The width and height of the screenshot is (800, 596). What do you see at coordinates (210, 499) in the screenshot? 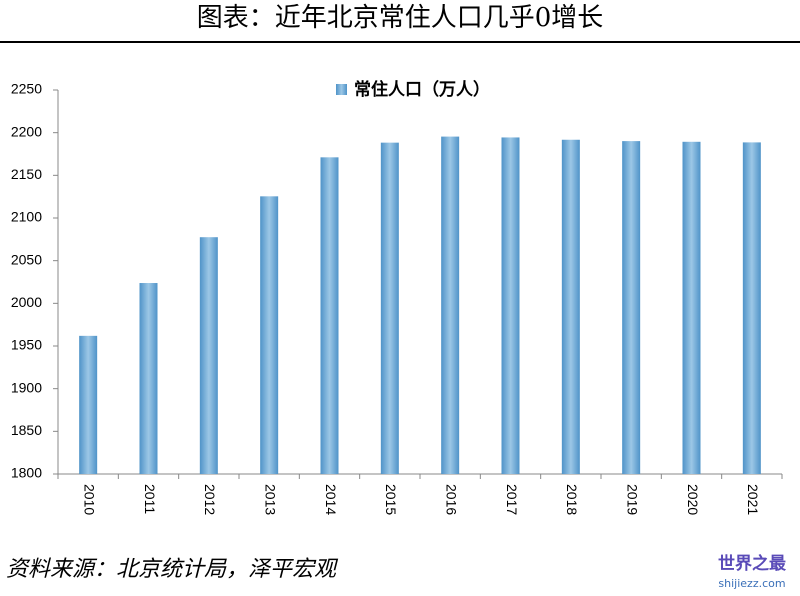
I see `x-tick-label: 2012` at bounding box center [210, 499].